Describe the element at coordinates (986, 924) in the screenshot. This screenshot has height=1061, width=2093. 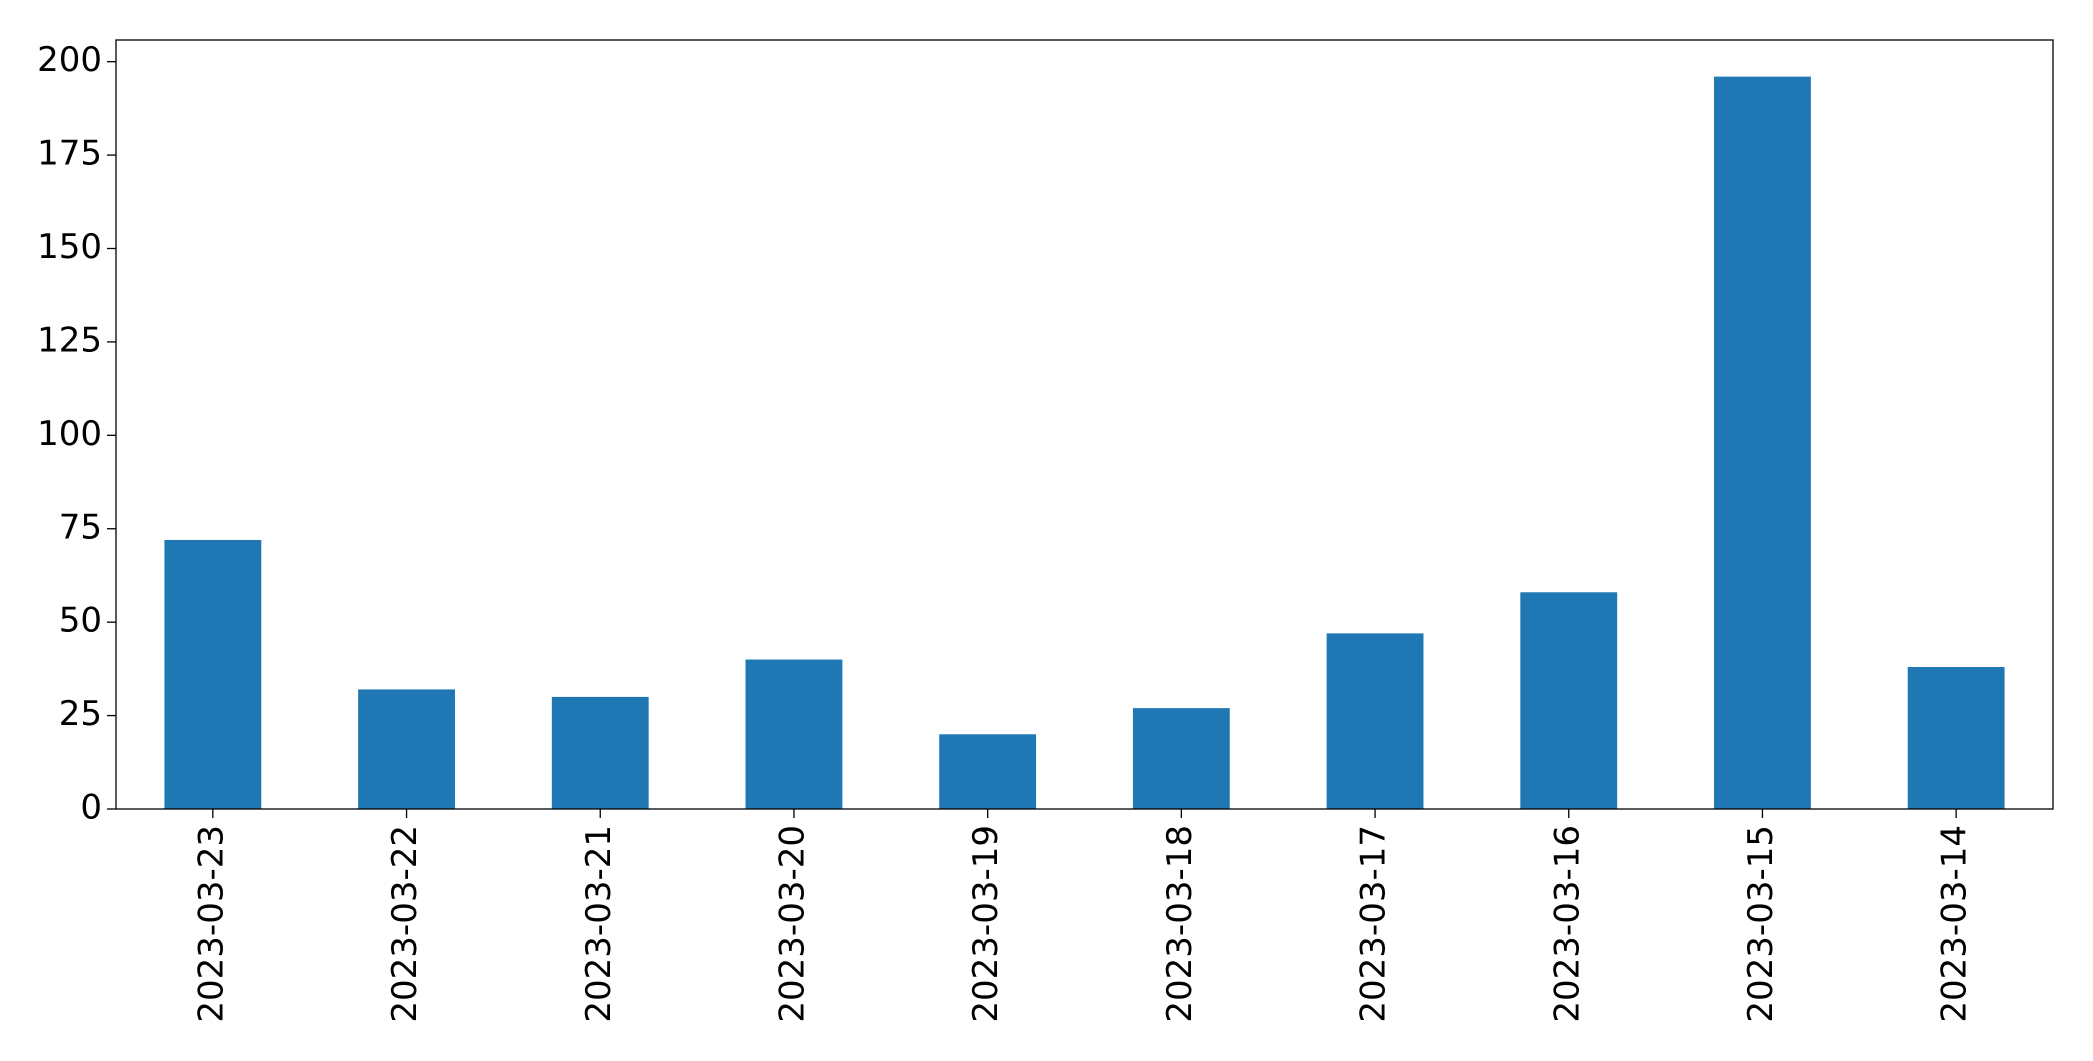
I see `x-tick-label: 2023-03-19` at that location.